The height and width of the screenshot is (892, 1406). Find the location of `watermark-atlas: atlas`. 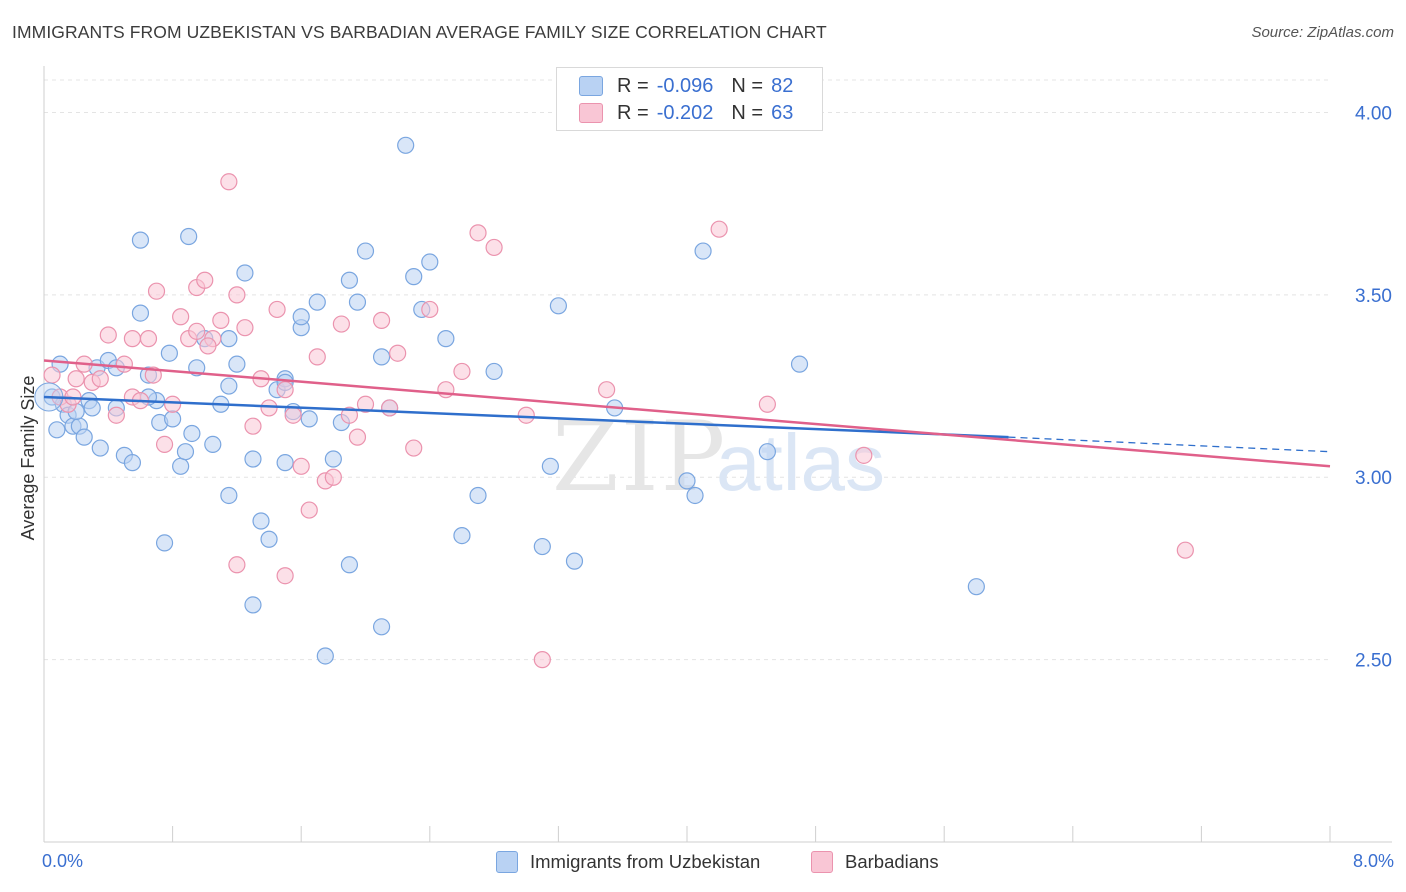

watermark-atlas: atlas is located at coordinates (800, 462).